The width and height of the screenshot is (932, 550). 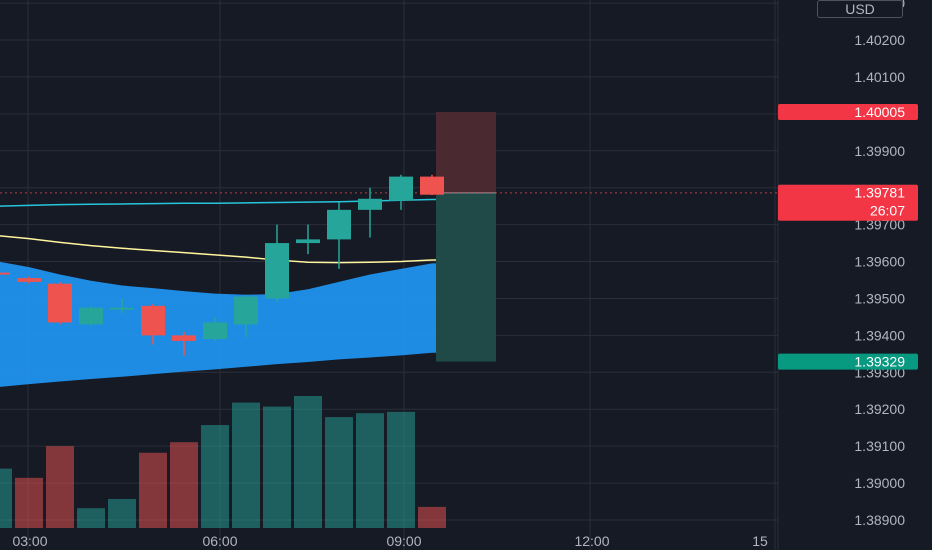 I want to click on current-price-tag-countdown: 26:07, so click(x=887, y=211).